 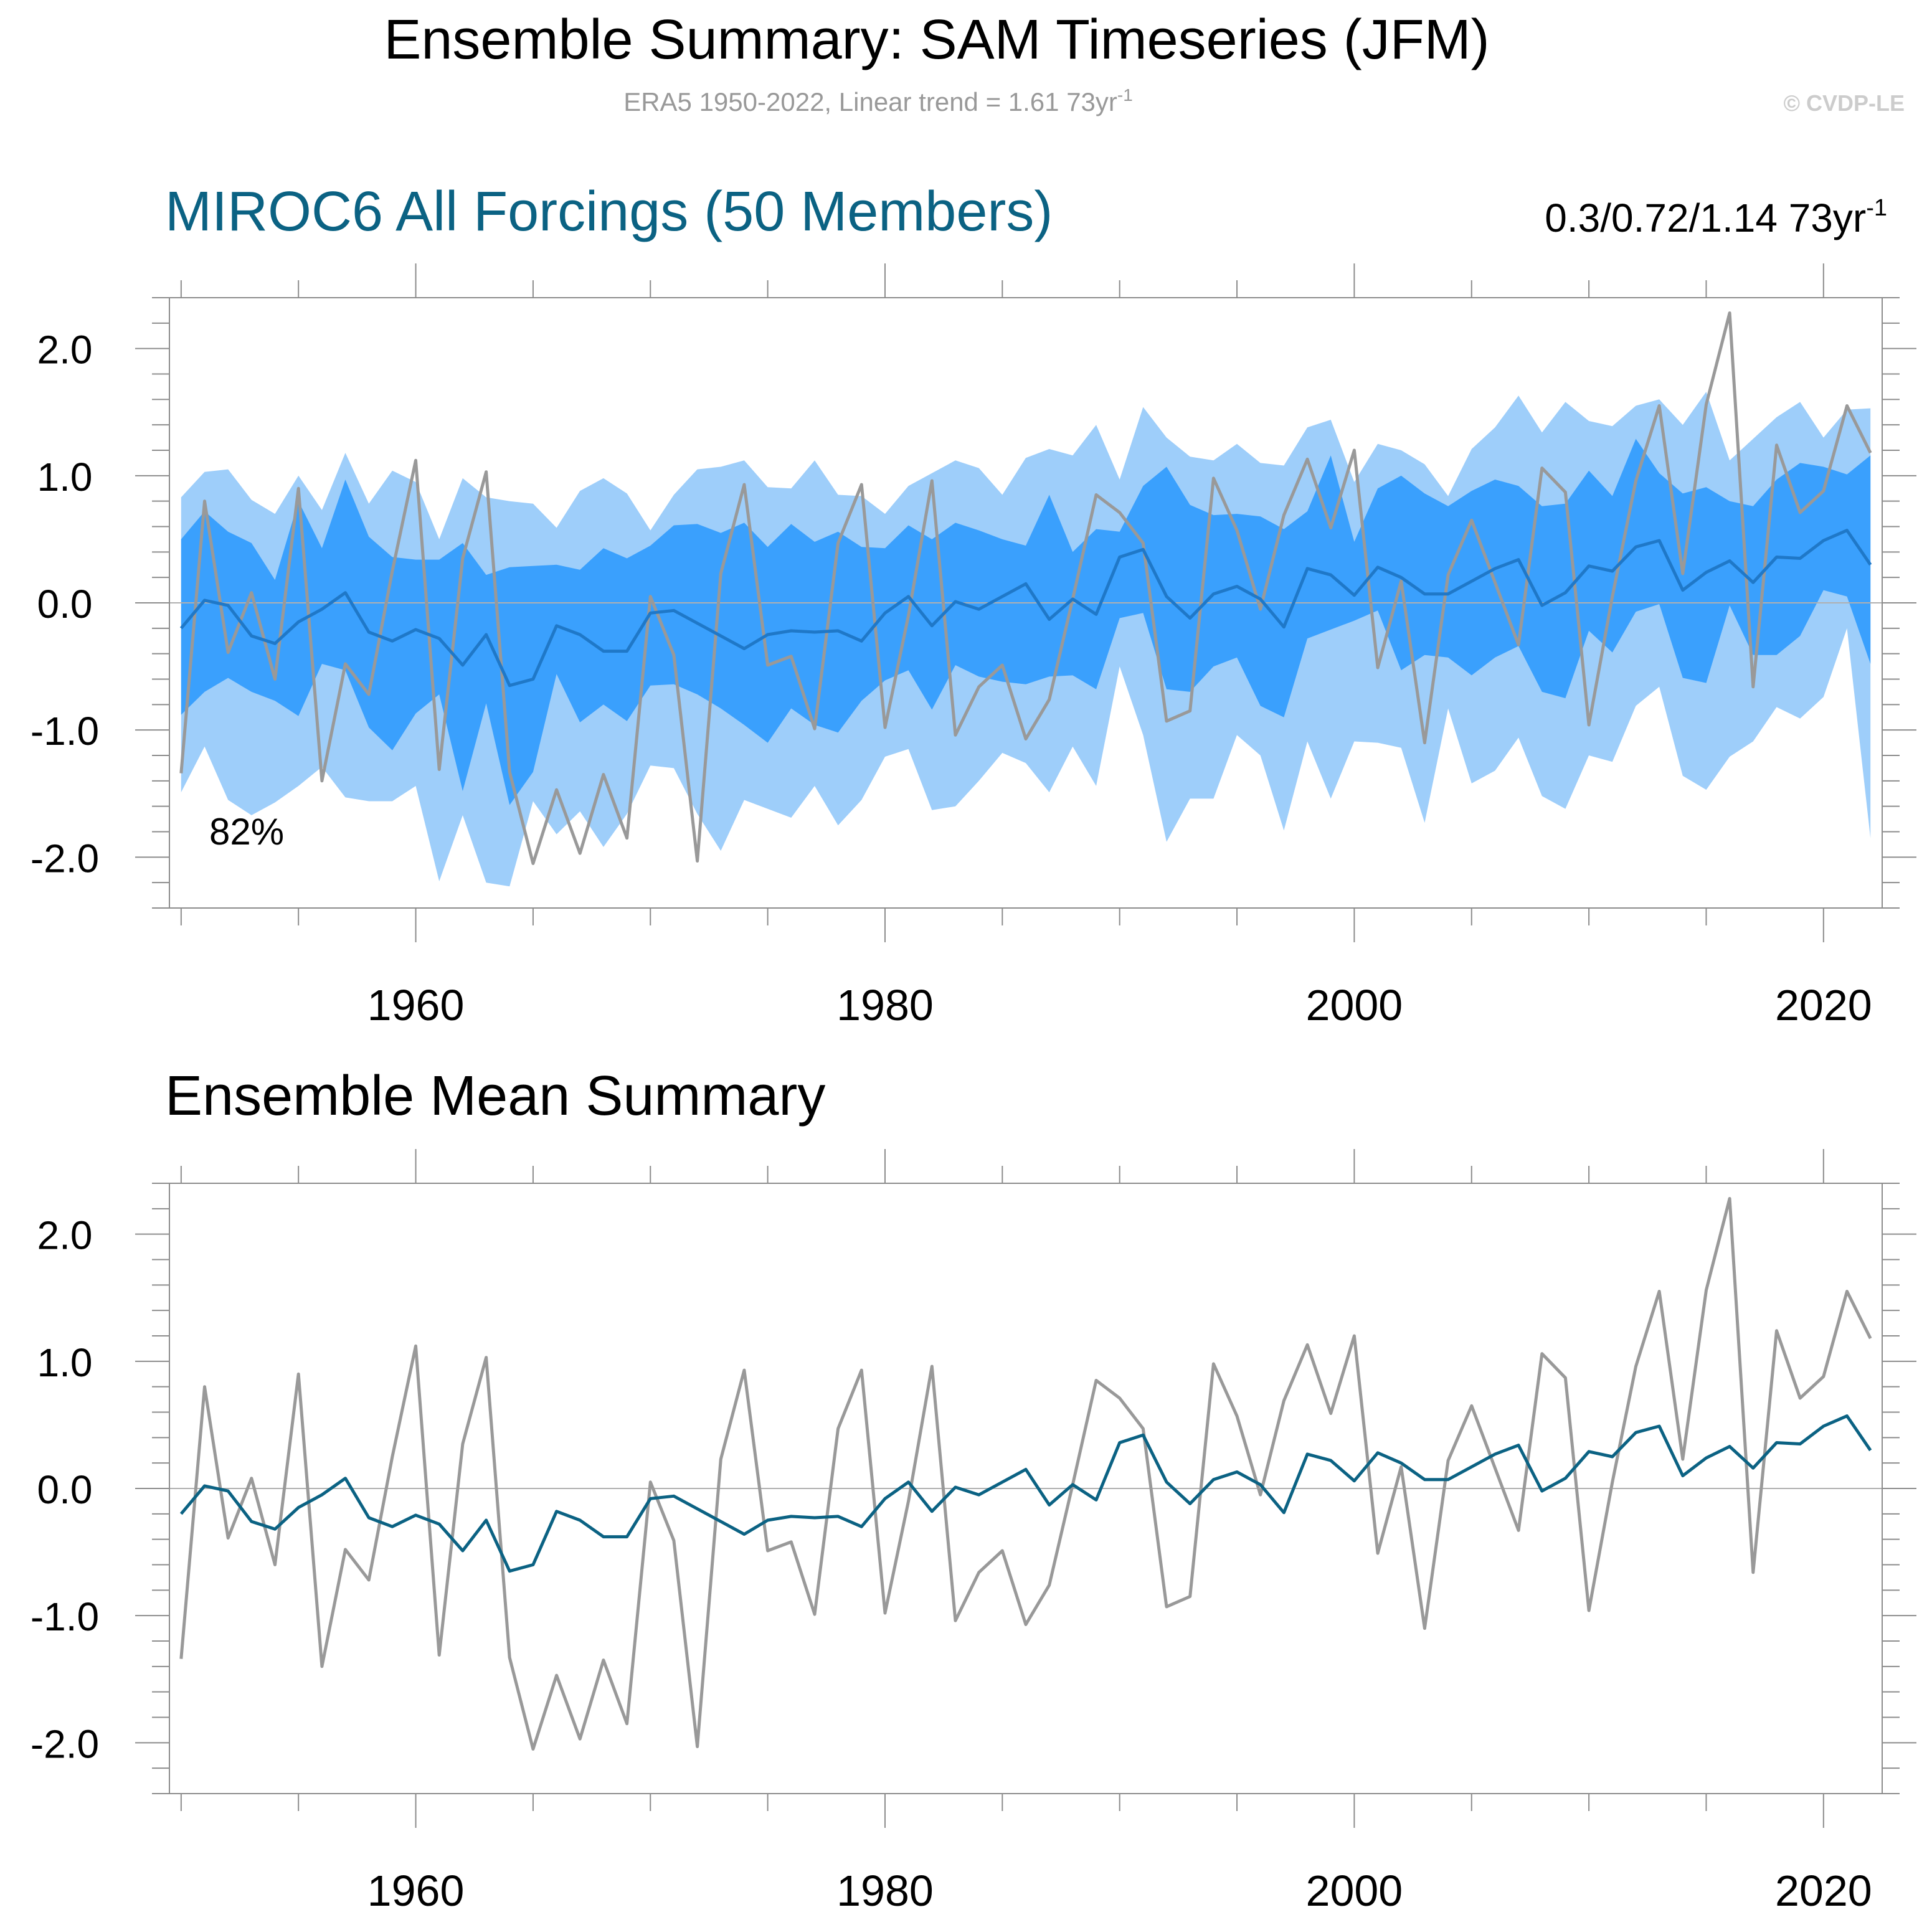 I want to click on figure-subtitle-main: ERA5 1950-2022, Linear trend = 1.61 73yr, so click(x=870, y=101).